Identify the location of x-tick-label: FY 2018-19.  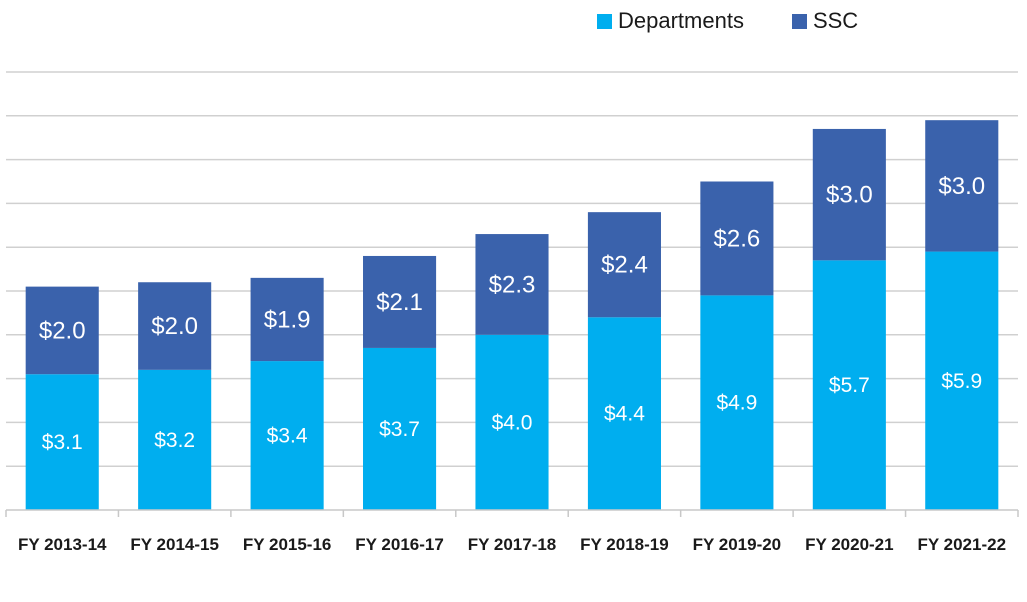
(624, 544).